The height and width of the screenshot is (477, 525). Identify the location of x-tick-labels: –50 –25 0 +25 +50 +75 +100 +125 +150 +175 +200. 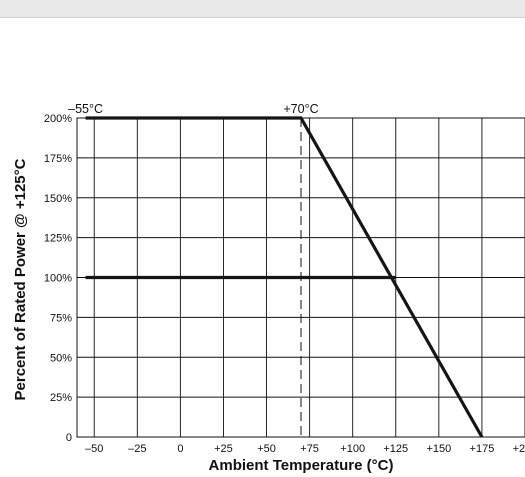
(305, 449).